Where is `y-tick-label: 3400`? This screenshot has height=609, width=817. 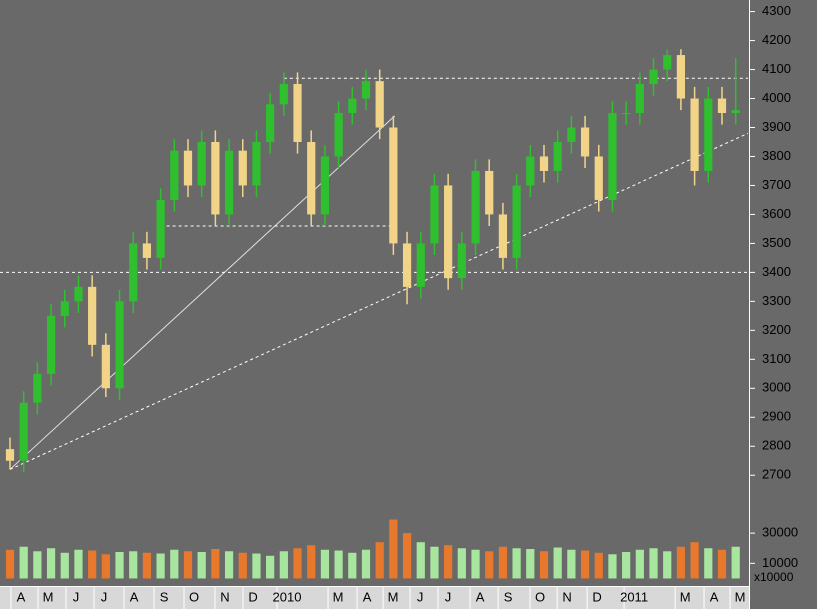
y-tick-label: 3400 is located at coordinates (776, 271).